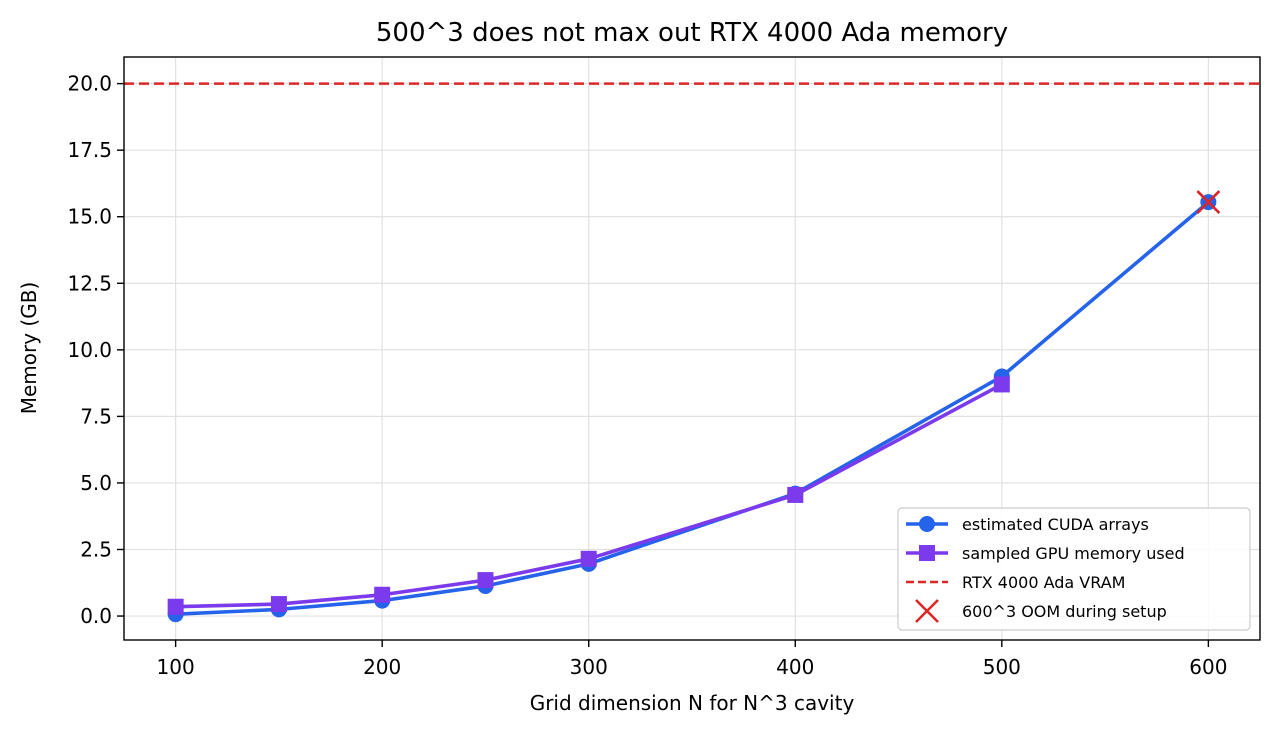  Describe the element at coordinates (1002, 667) in the screenshot. I see `x-tick-label: 500` at that location.